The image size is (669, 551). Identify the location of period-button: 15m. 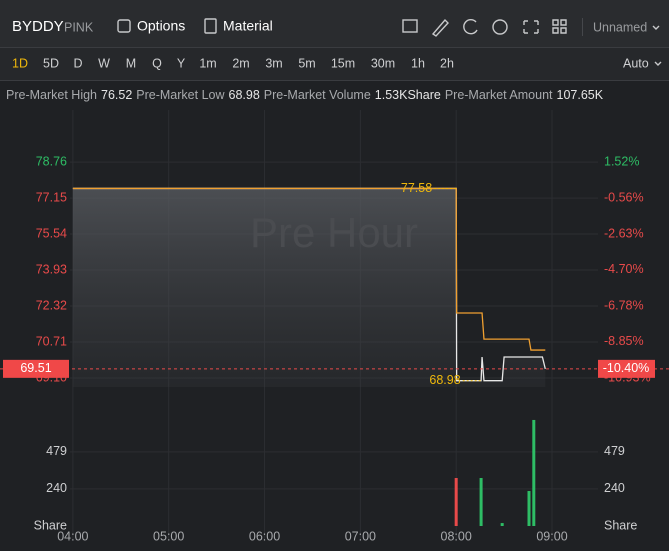
(343, 63).